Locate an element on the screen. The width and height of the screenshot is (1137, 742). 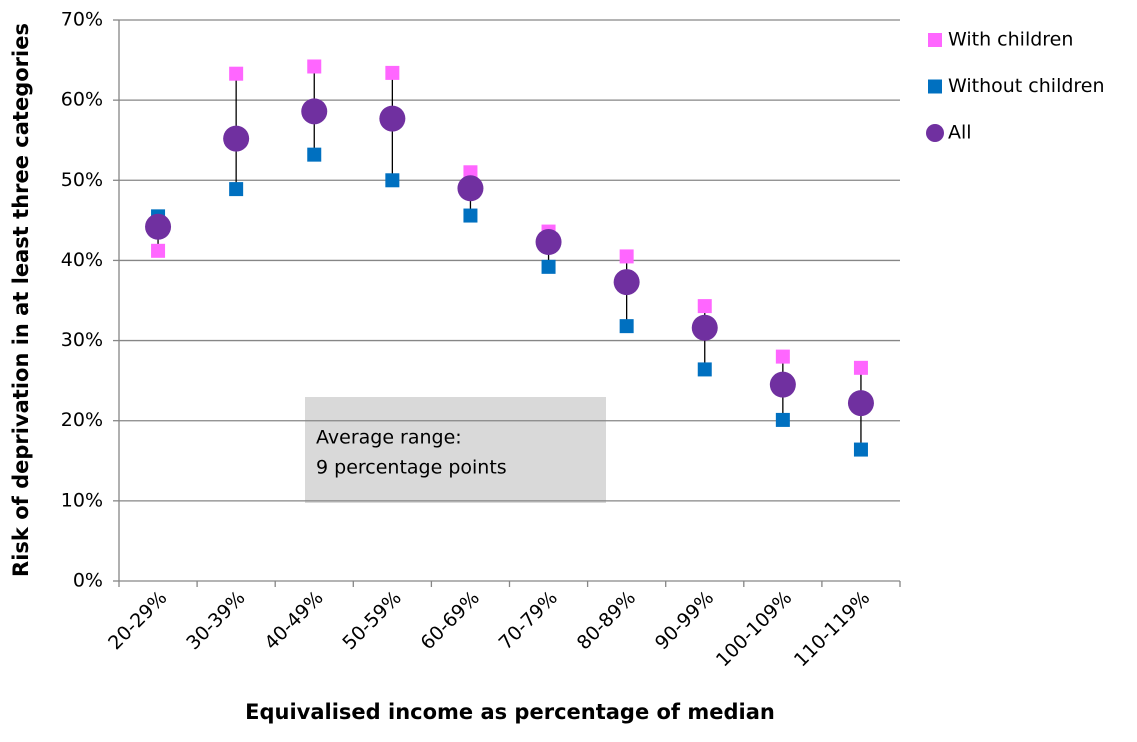
x-tick-label: 110-119% is located at coordinates (832, 629).